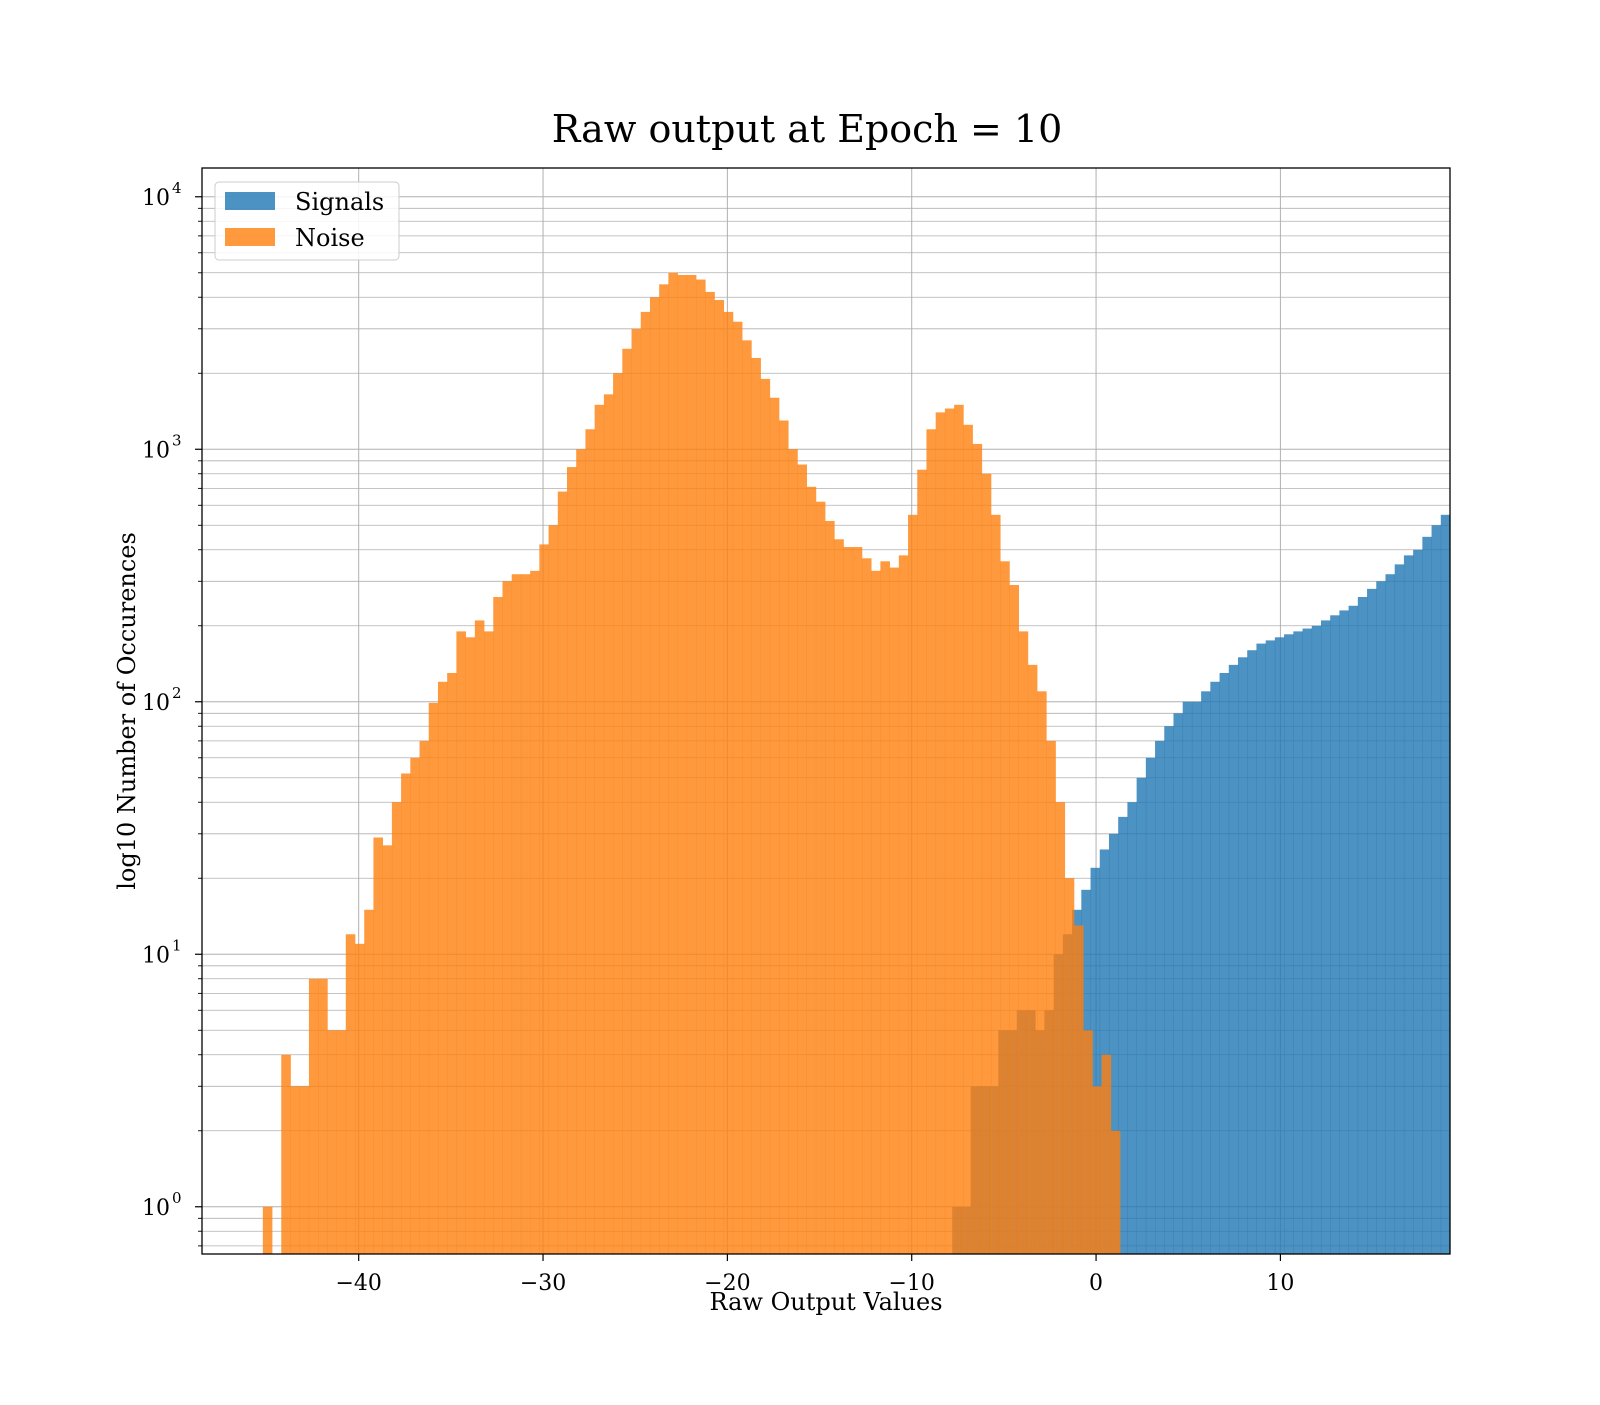 This screenshot has width=1600, height=1405. What do you see at coordinates (177, 188) in the screenshot?
I see `y-tick-exponent: 4` at bounding box center [177, 188].